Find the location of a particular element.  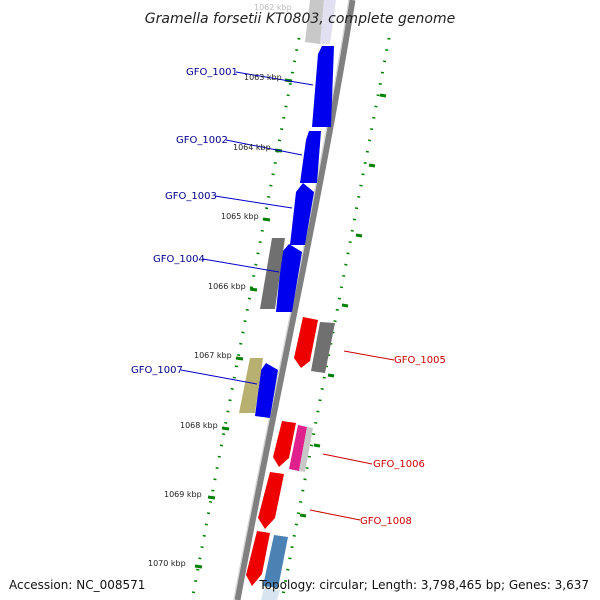

gene-label-gfo-1008: GFO_1008 is located at coordinates (386, 521).